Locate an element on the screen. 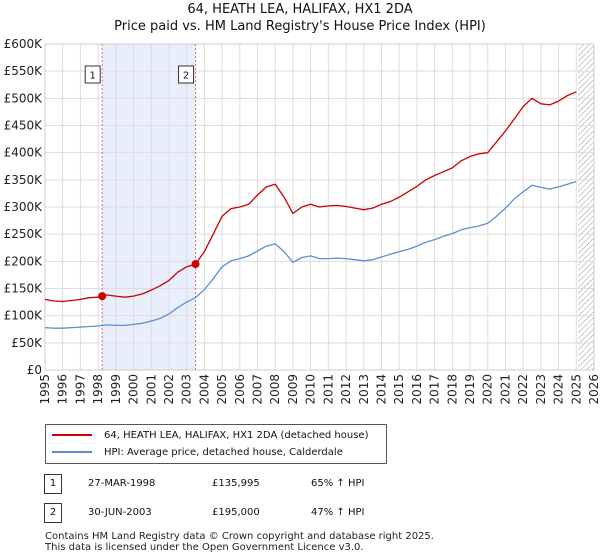 The width and height of the screenshot is (600, 560). x-tick-label: 2008 is located at coordinates (275, 389).